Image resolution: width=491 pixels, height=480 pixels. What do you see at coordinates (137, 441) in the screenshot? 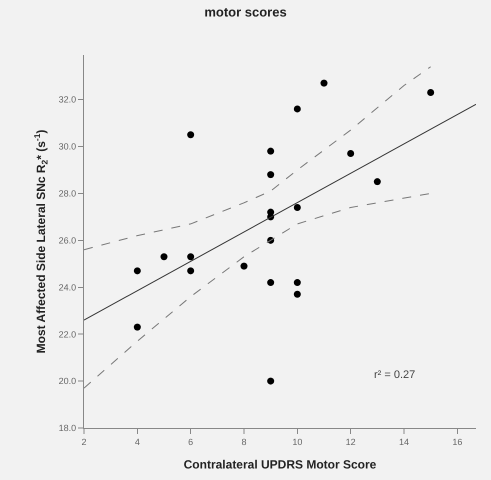
I see `x-tick-label: 4` at bounding box center [137, 441].